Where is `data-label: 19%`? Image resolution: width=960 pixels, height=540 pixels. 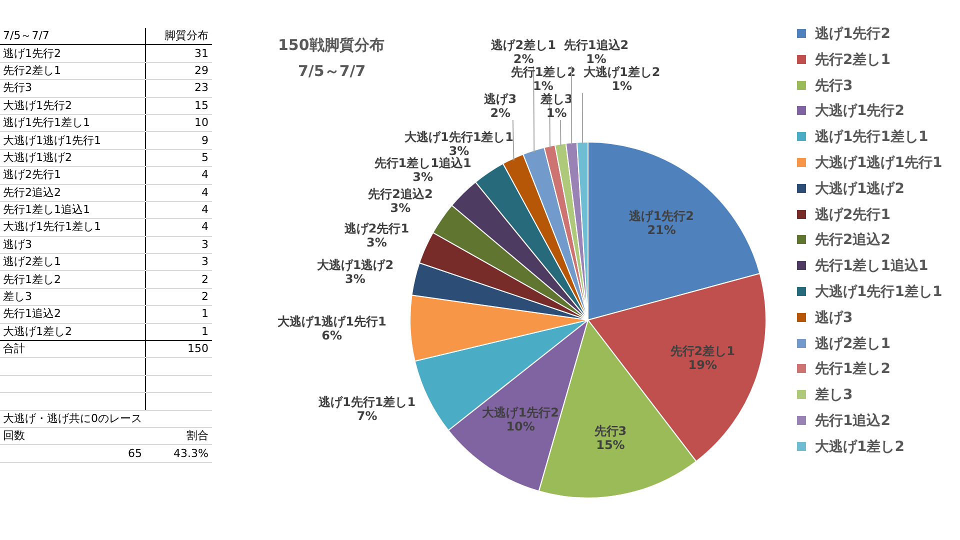
data-label: 19% is located at coordinates (703, 365).